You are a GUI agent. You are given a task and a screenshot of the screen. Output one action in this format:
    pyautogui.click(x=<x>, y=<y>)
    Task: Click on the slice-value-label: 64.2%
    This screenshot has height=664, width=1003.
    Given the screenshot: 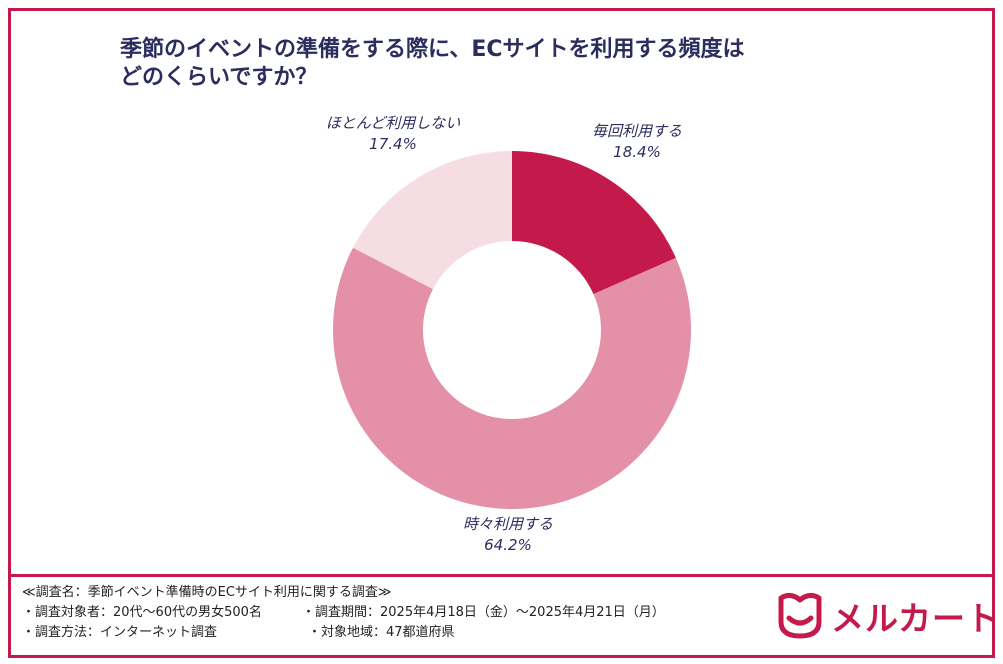 What is the action you would take?
    pyautogui.click(x=508, y=545)
    